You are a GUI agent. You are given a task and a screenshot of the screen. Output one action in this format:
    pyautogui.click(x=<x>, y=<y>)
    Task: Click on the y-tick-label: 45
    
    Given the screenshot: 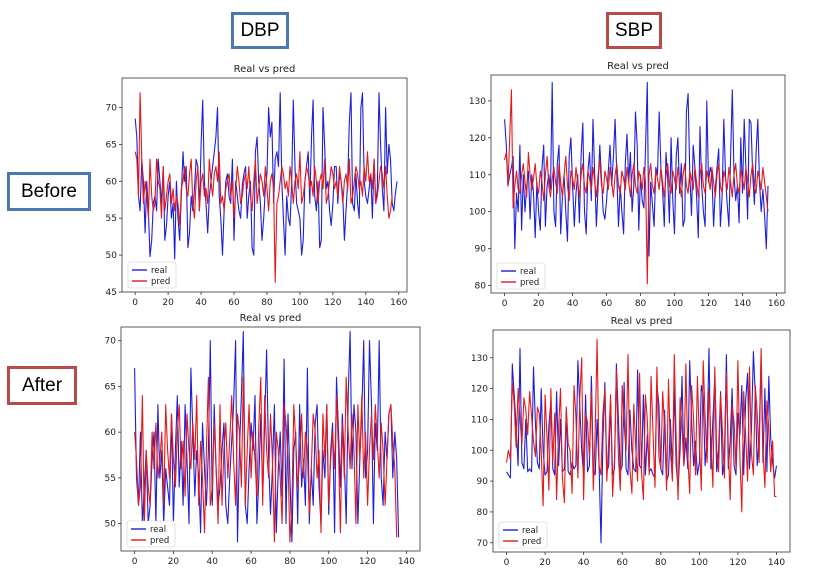 What is the action you would take?
    pyautogui.click(x=111, y=293)
    